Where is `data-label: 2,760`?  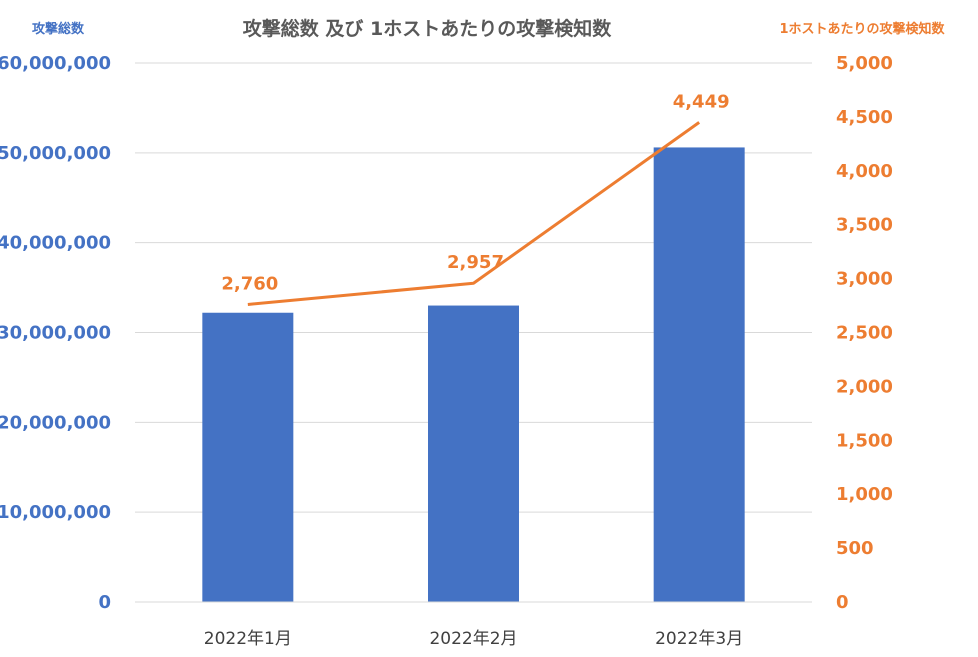 data-label: 2,760 is located at coordinates (249, 283).